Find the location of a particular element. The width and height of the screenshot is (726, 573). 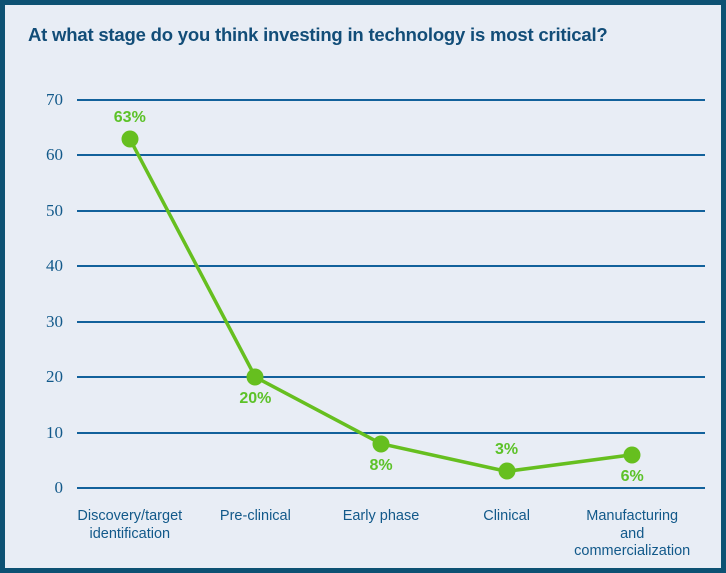

y-axis-tick-label: 0 is located at coordinates (59, 487).